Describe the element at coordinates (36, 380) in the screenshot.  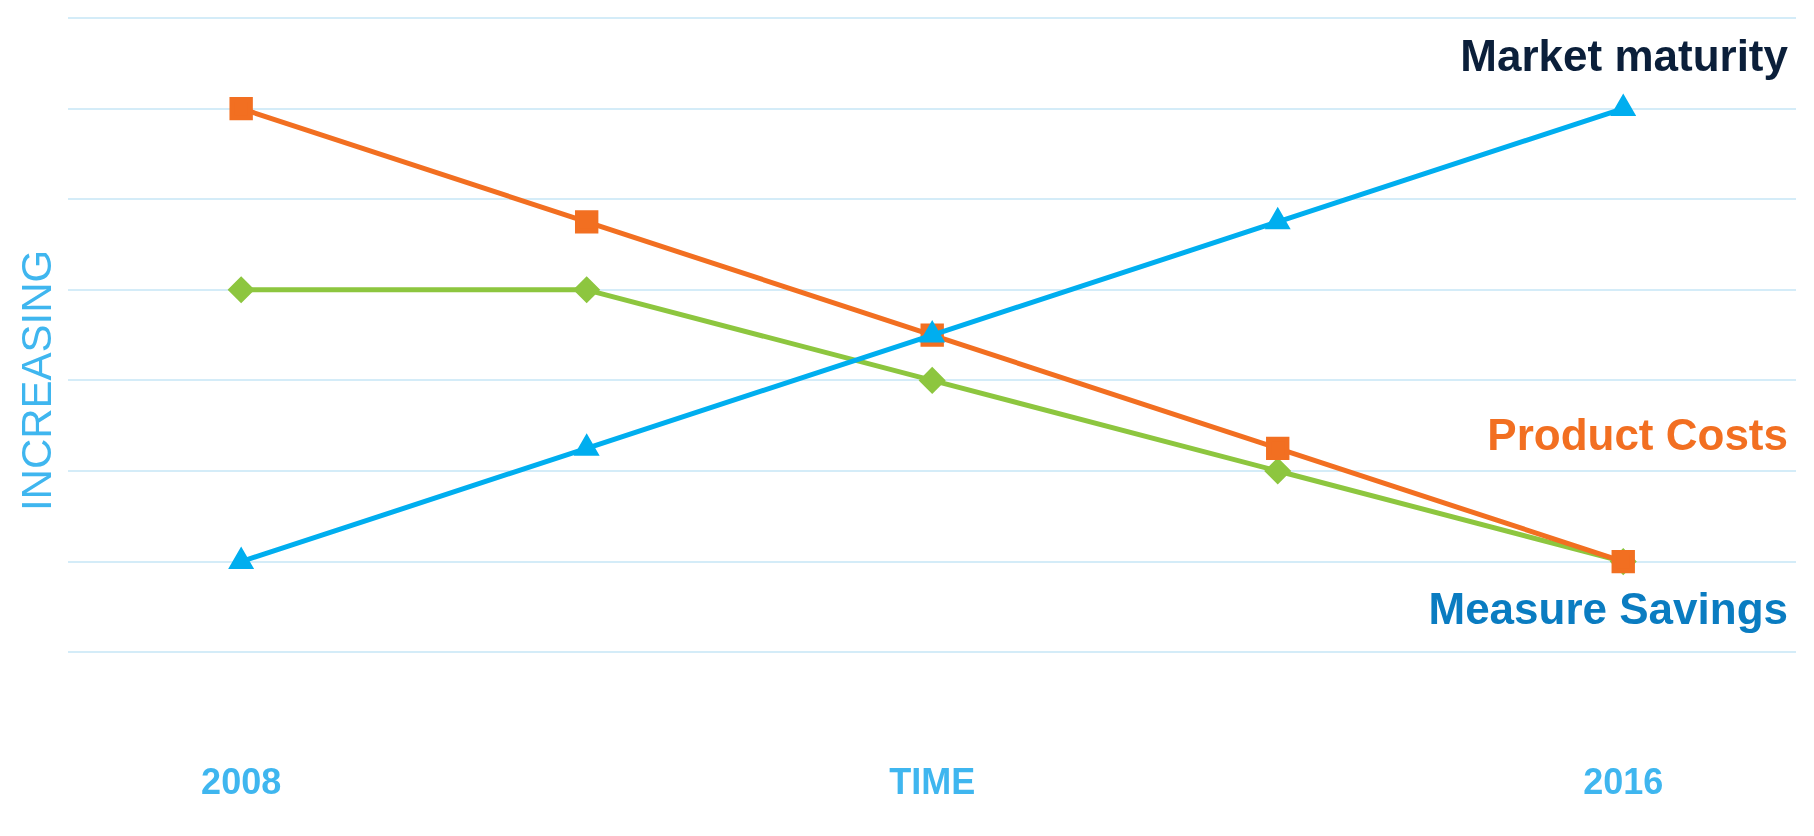
I see `y-axis-title: INCREASING` at that location.